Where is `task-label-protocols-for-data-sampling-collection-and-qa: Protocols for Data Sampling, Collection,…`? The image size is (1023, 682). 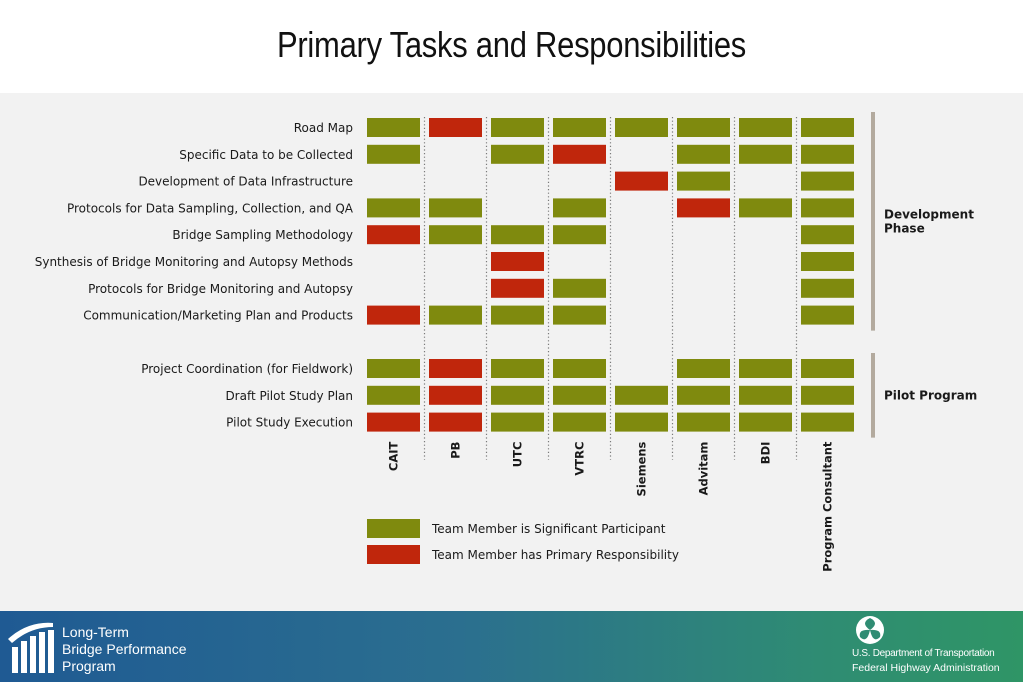
task-label-protocols-for-data-sampling-collection-and-qa: Protocols for Data Sampling, Collection,… is located at coordinates (210, 208).